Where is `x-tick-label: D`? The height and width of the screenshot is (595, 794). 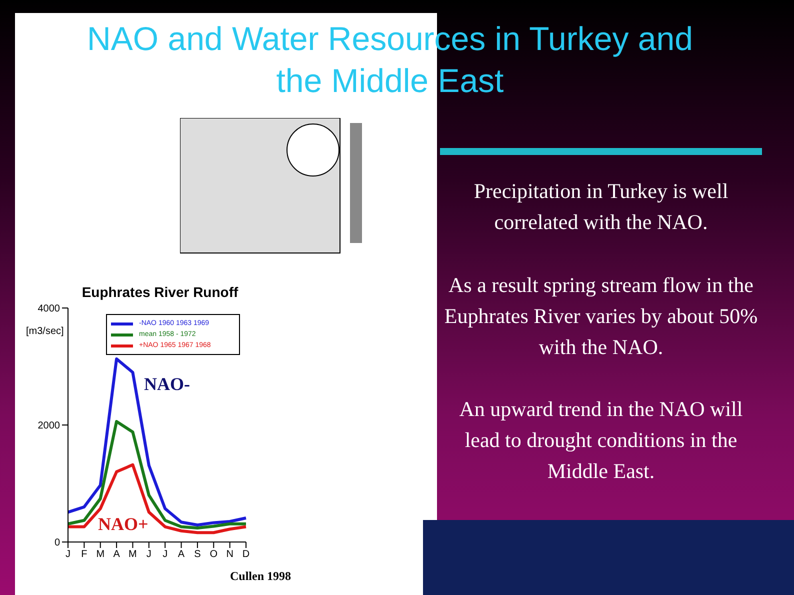 x-tick-label: D is located at coordinates (246, 554).